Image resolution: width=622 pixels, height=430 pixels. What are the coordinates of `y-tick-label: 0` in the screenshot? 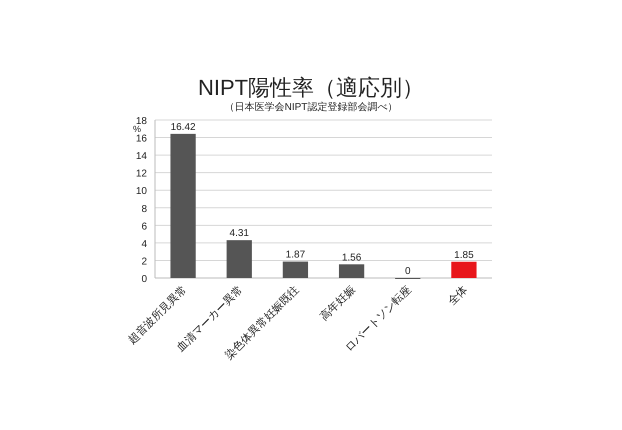 It's located at (144, 279).